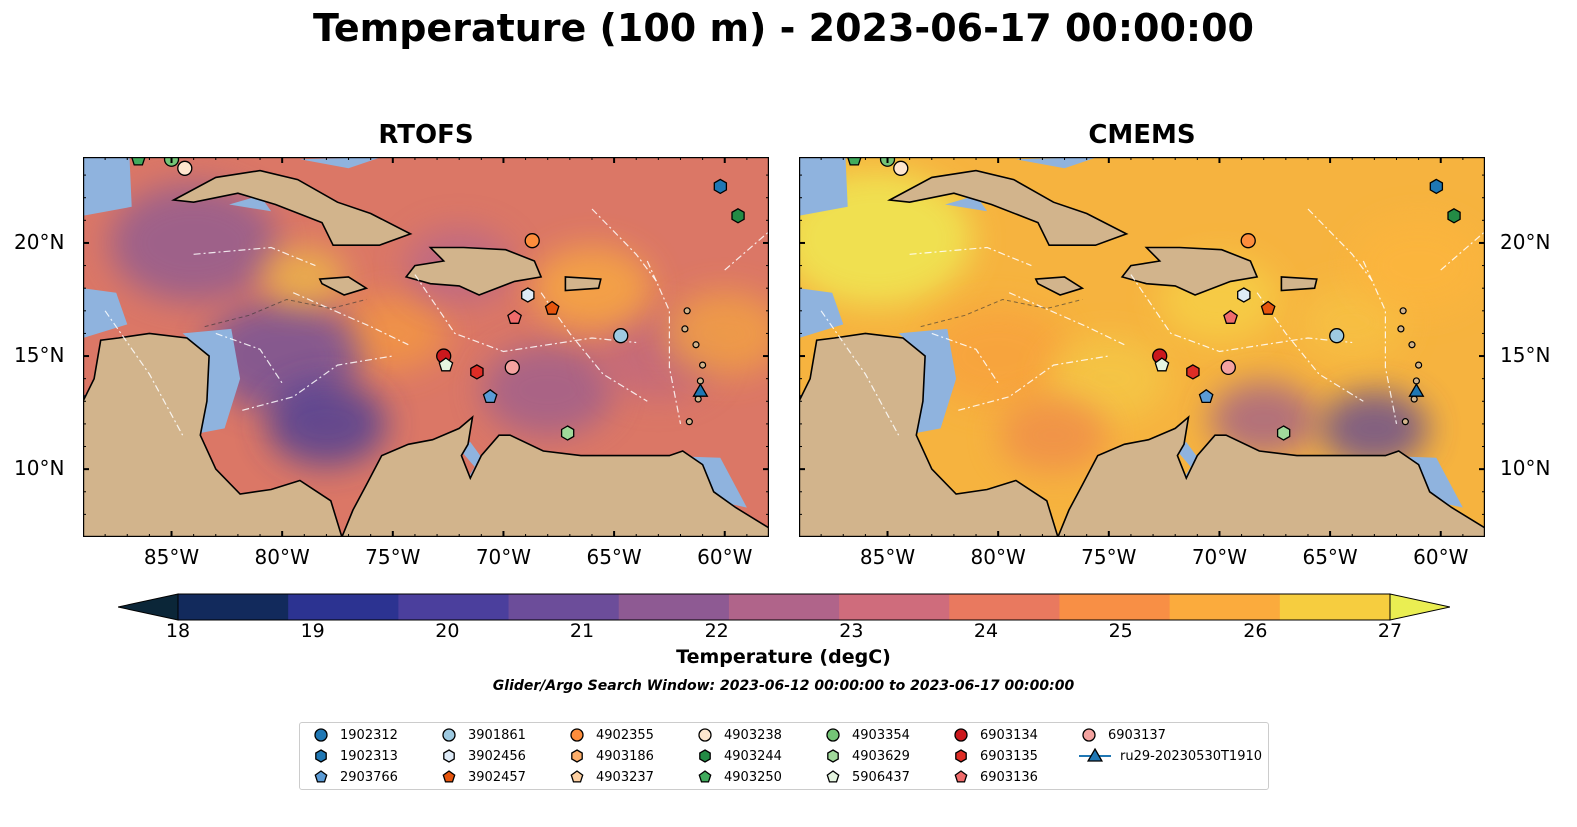 This screenshot has height=827, width=1577. Describe the element at coordinates (1009, 735) in the screenshot. I see `legend-label: 6903134` at that location.